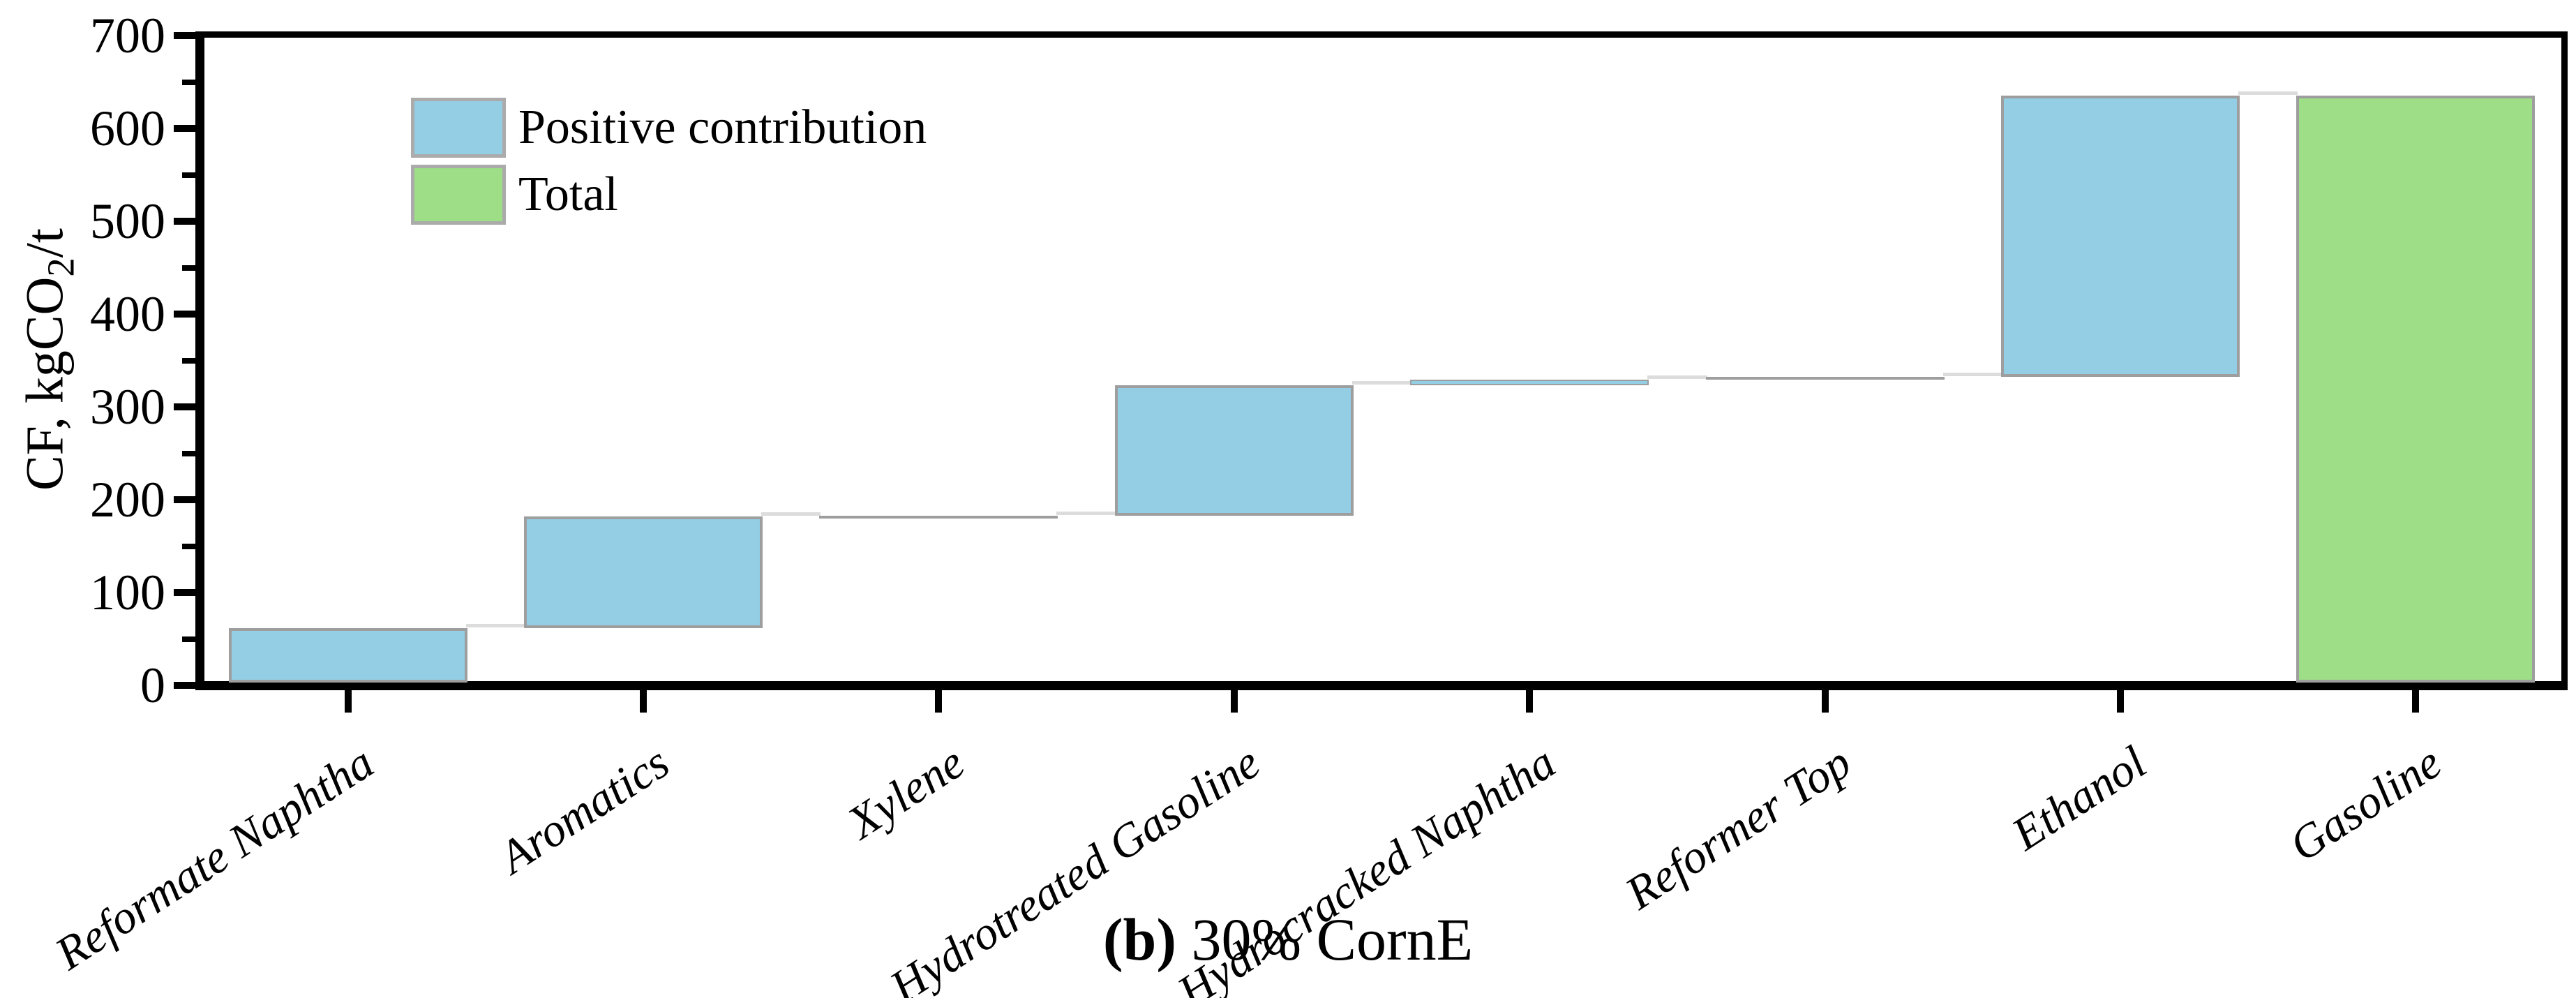  What do you see at coordinates (152, 685) in the screenshot?
I see `y-axis-tick-label: 0` at bounding box center [152, 685].